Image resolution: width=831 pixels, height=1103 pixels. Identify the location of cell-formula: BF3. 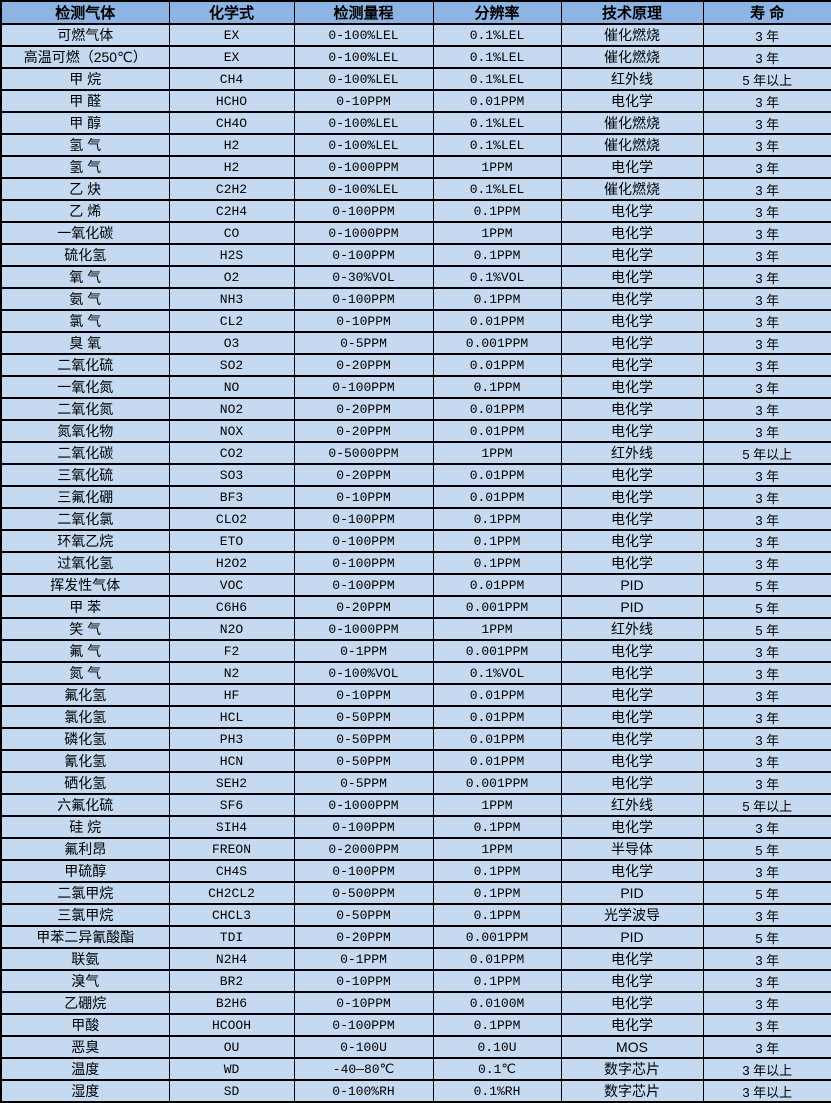
(231, 497).